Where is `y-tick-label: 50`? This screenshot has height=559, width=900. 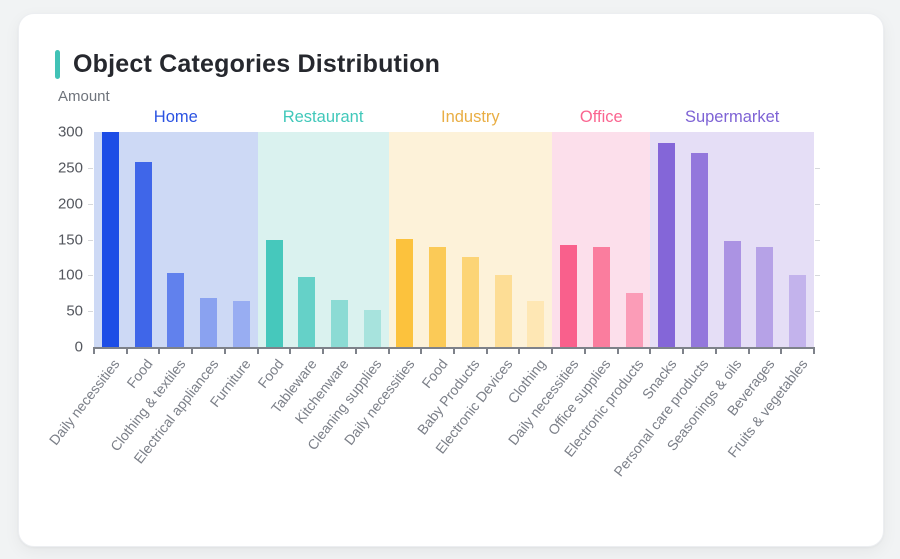
y-tick-label: 50 is located at coordinates (74, 311).